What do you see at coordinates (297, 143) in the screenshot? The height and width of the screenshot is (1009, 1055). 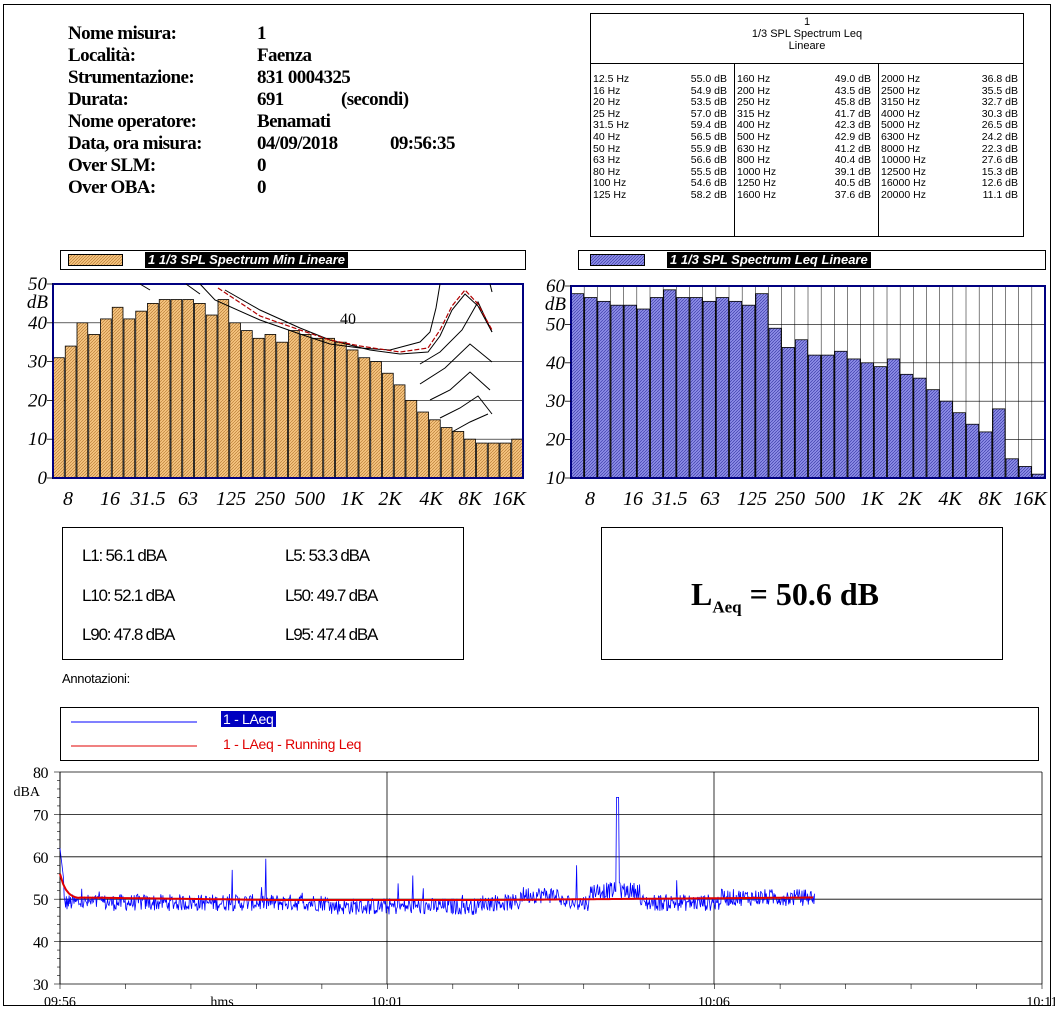 I see `info-value: 04/09/2018` at bounding box center [297, 143].